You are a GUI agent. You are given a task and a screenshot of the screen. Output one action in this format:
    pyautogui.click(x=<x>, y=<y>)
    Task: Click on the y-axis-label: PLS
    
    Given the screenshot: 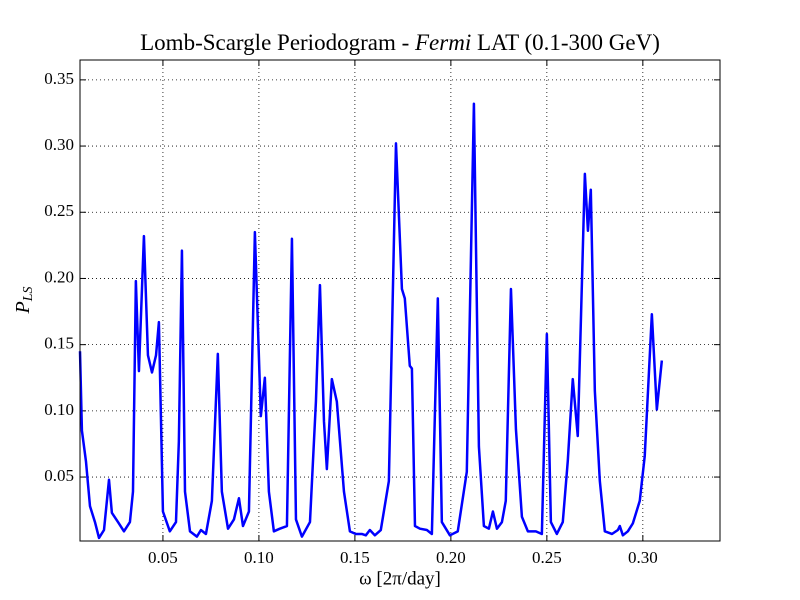 What is the action you would take?
    pyautogui.click(x=24, y=300)
    